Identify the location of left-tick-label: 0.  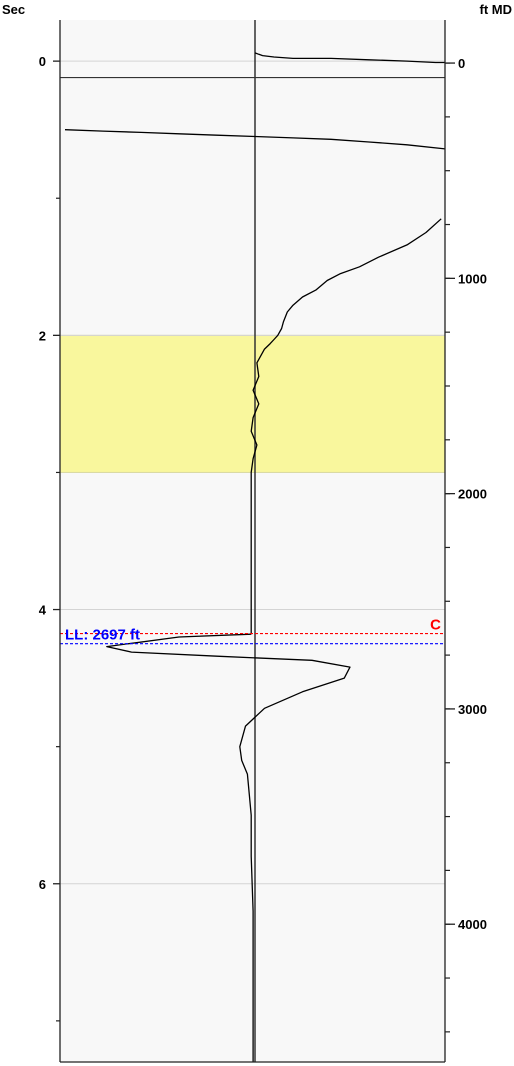
(42, 61).